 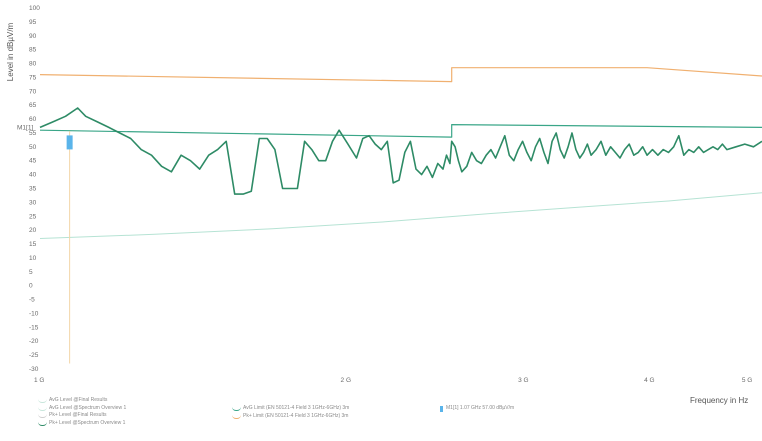 What do you see at coordinates (78, 400) in the screenshot?
I see `legend-label: AvG Level @Final Results` at bounding box center [78, 400].